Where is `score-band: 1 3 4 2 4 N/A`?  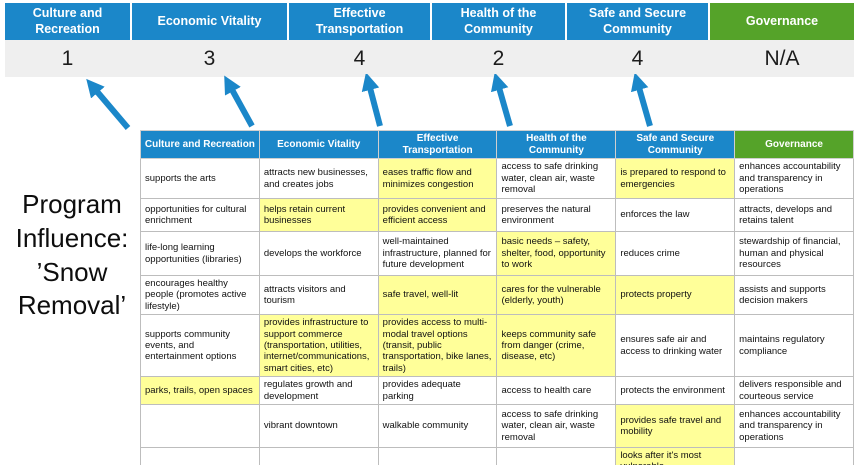
score-band: 1 3 4 2 4 N/A is located at coordinates (429, 58).